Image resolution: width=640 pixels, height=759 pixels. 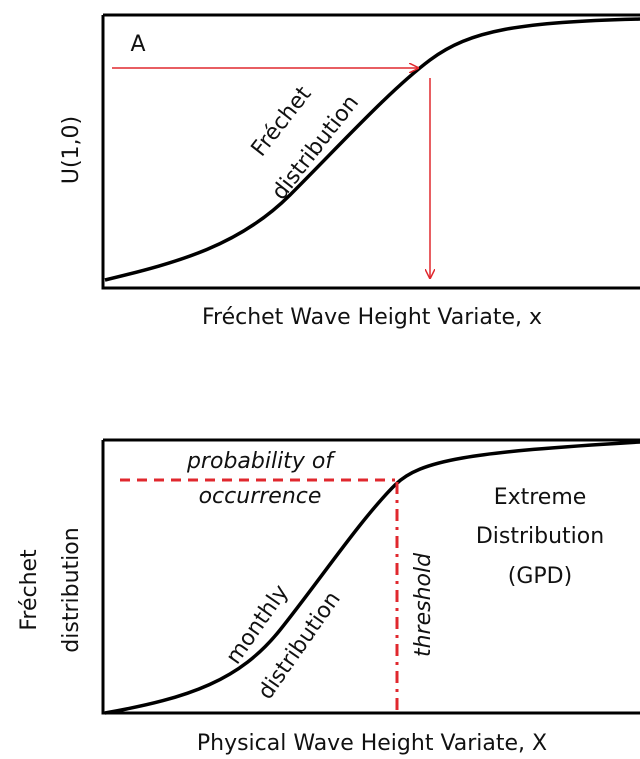 I want to click on probability-label: occurrence, so click(x=260, y=496).